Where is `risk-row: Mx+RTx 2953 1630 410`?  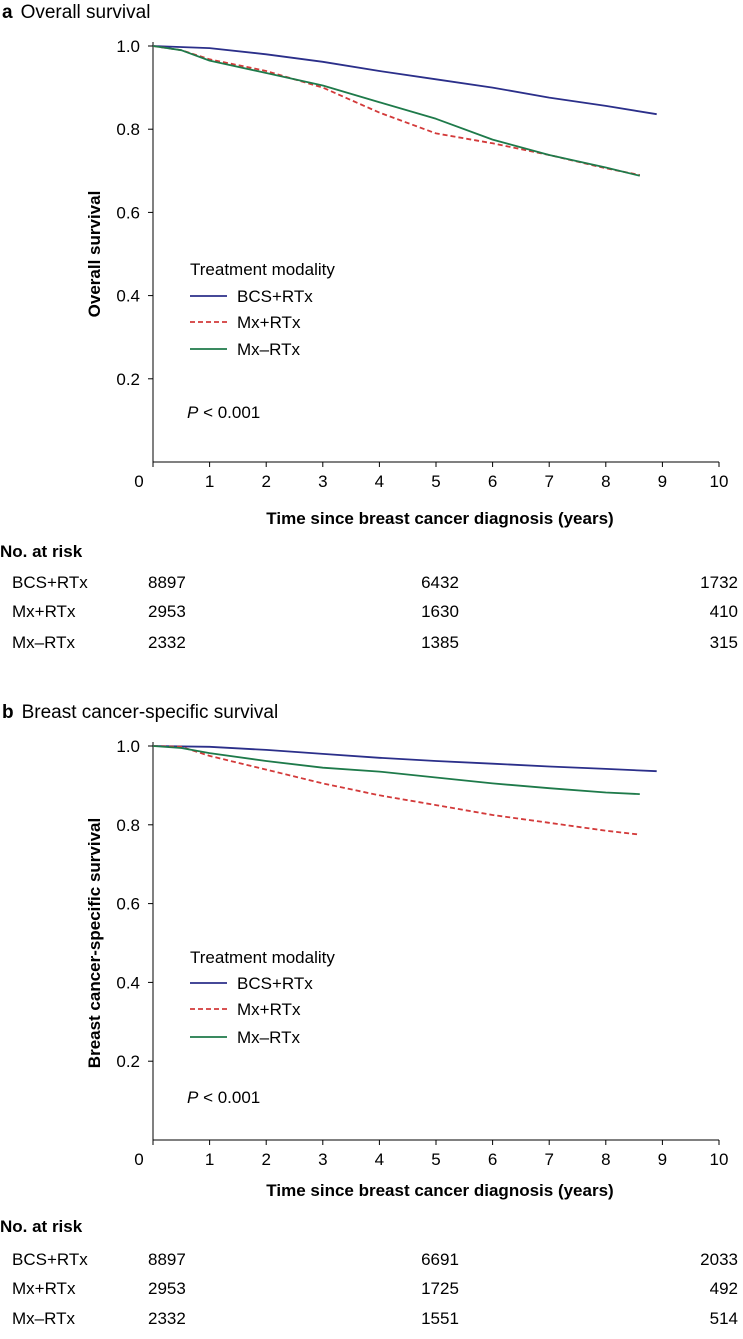 risk-row: Mx+RTx 2953 1630 410 is located at coordinates (371, 613).